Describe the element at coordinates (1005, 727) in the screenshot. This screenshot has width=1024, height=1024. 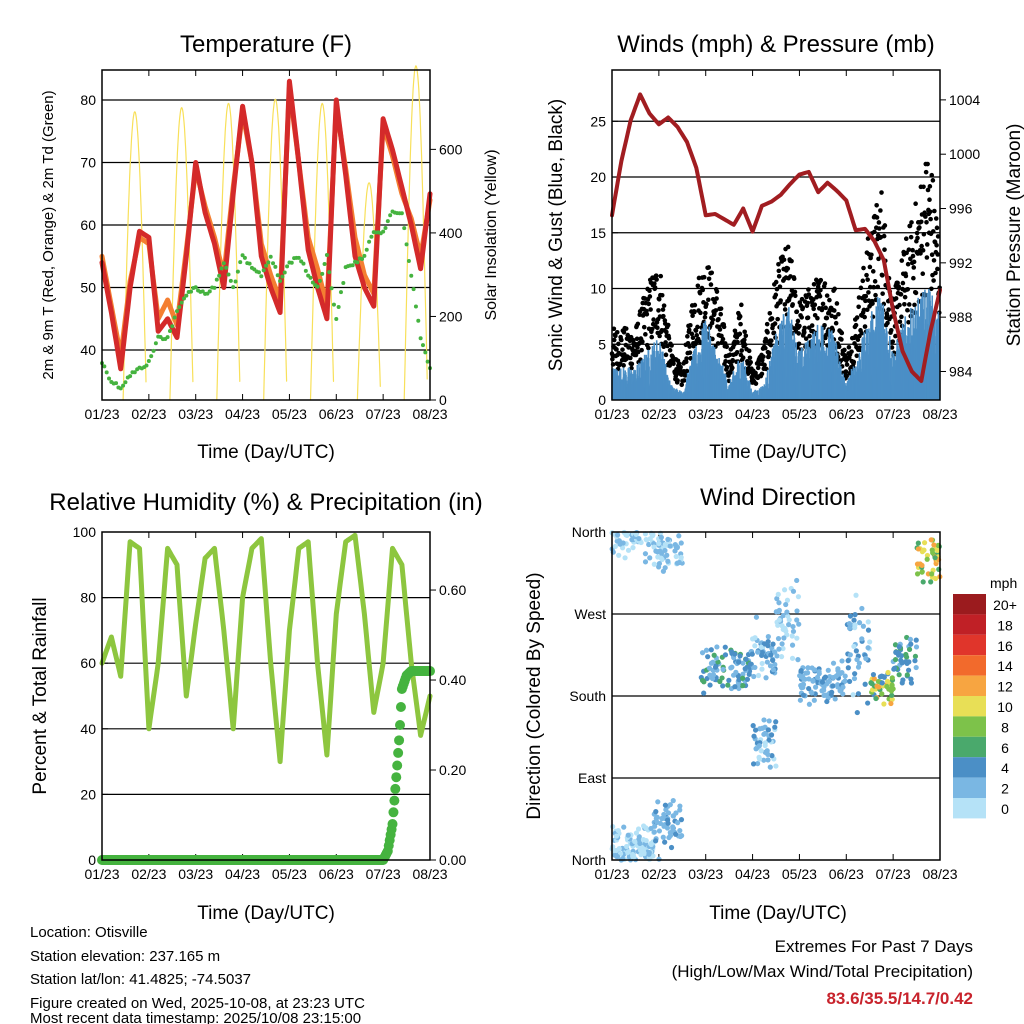
I see `legend-label: 8` at that location.